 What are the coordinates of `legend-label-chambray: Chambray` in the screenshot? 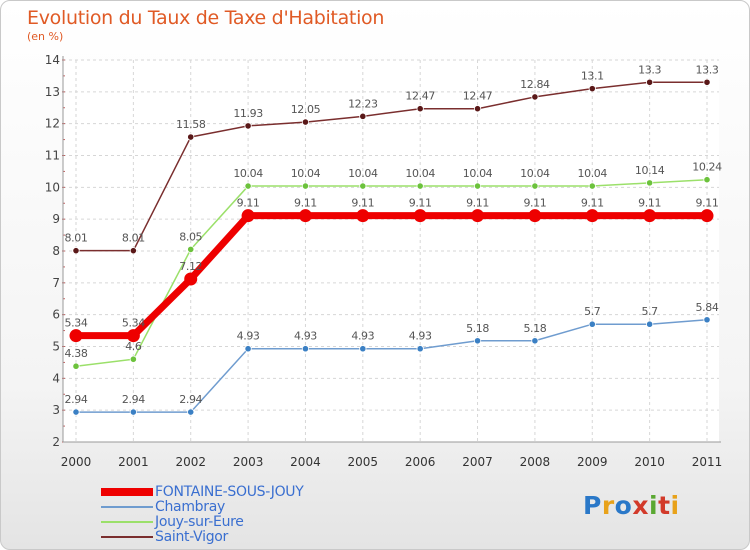 It's located at (190, 507).